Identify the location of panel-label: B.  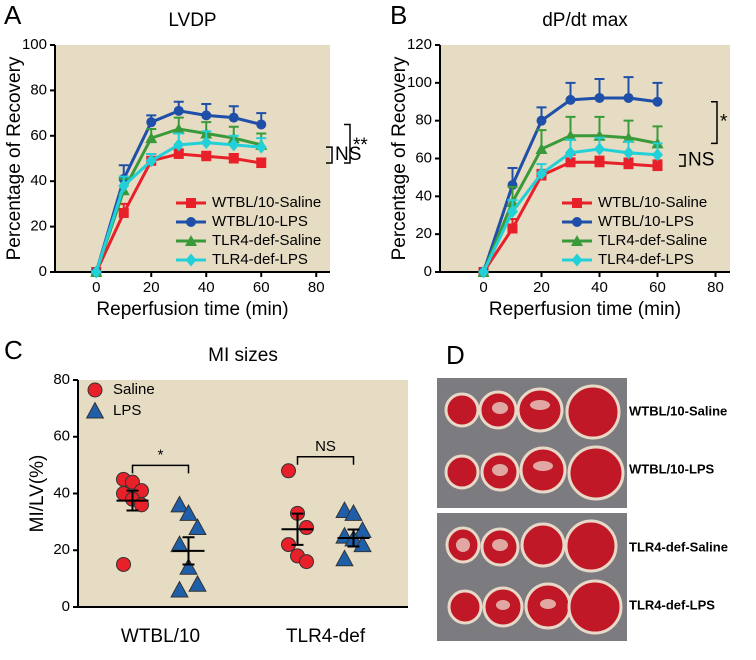
(398, 15).